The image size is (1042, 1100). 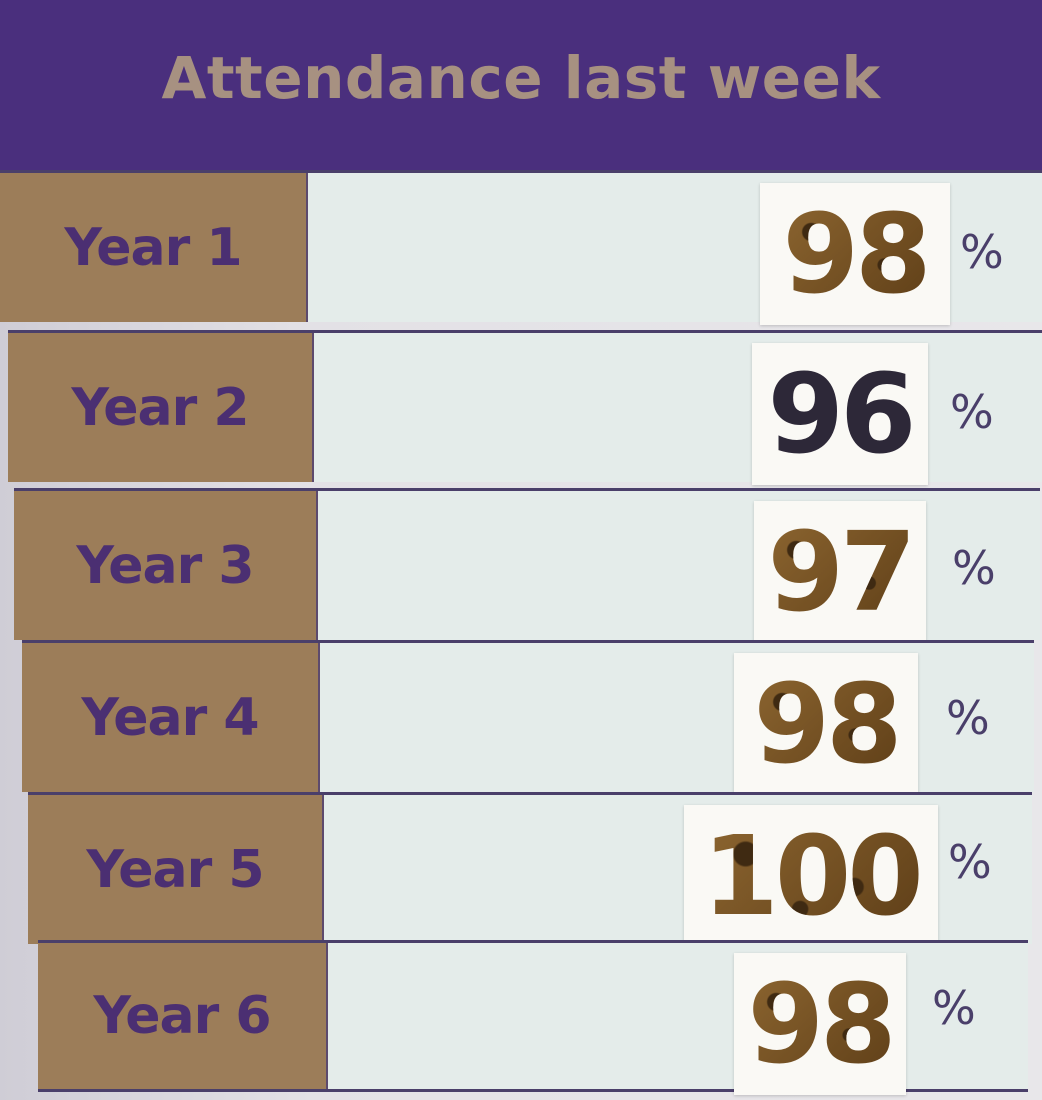 I want to click on row-label-cell: Year 1, so click(x=154, y=247).